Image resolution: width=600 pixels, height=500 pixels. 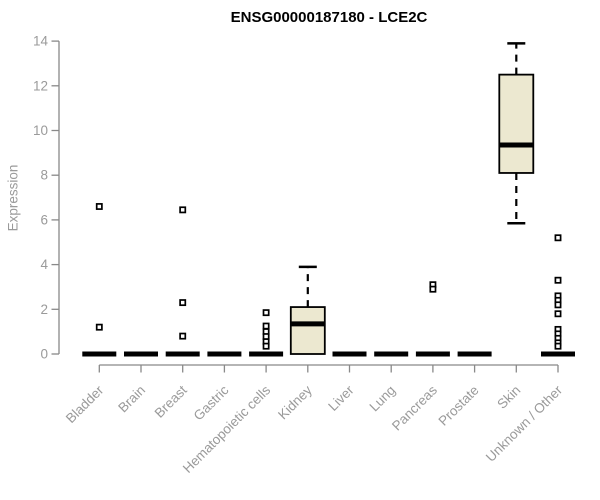 What do you see at coordinates (13, 198) in the screenshot?
I see `y-axis-label: Expression` at bounding box center [13, 198].